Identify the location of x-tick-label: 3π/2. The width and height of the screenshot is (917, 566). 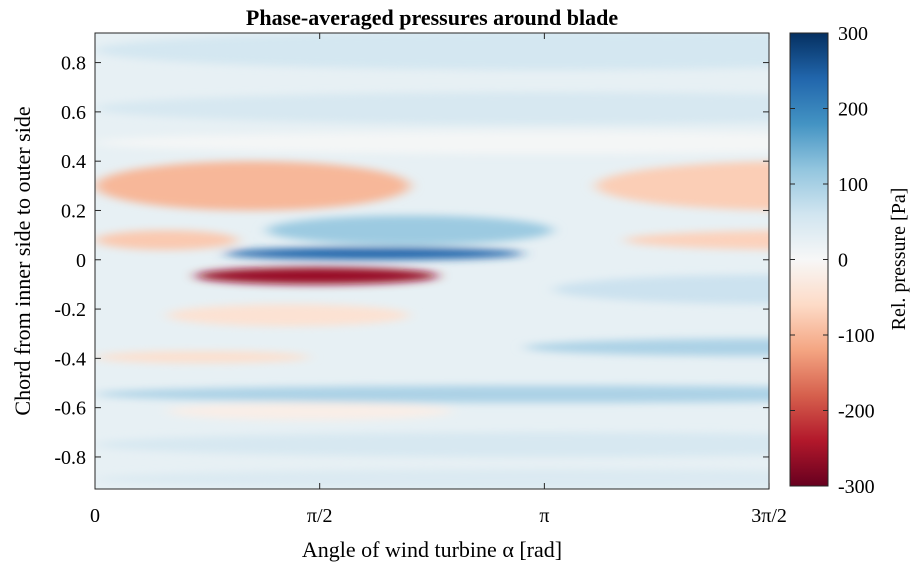
(769, 516).